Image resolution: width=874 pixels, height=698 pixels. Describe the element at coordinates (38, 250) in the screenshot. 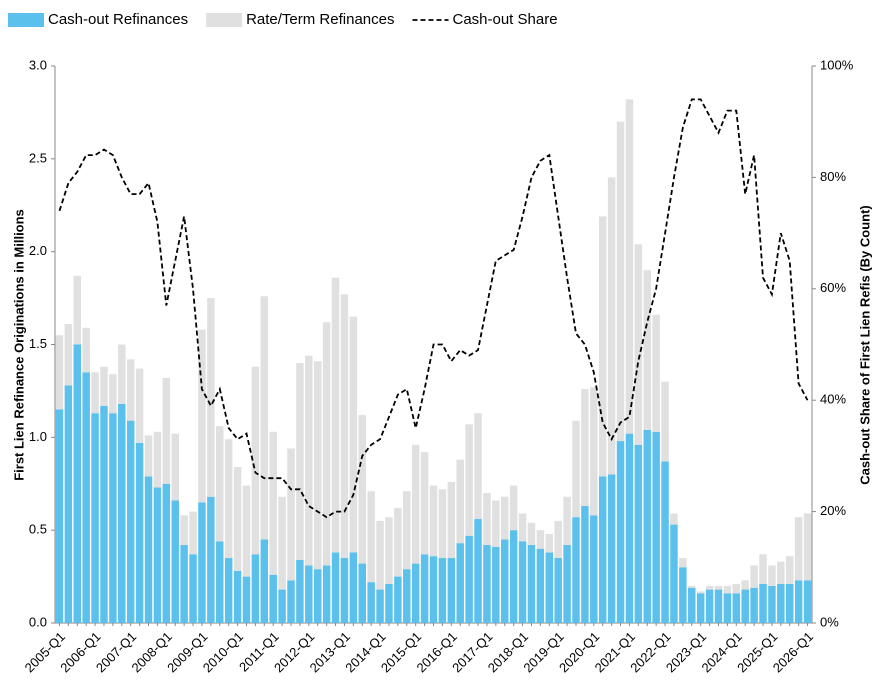

I see `y-tick-label: 2.0` at that location.